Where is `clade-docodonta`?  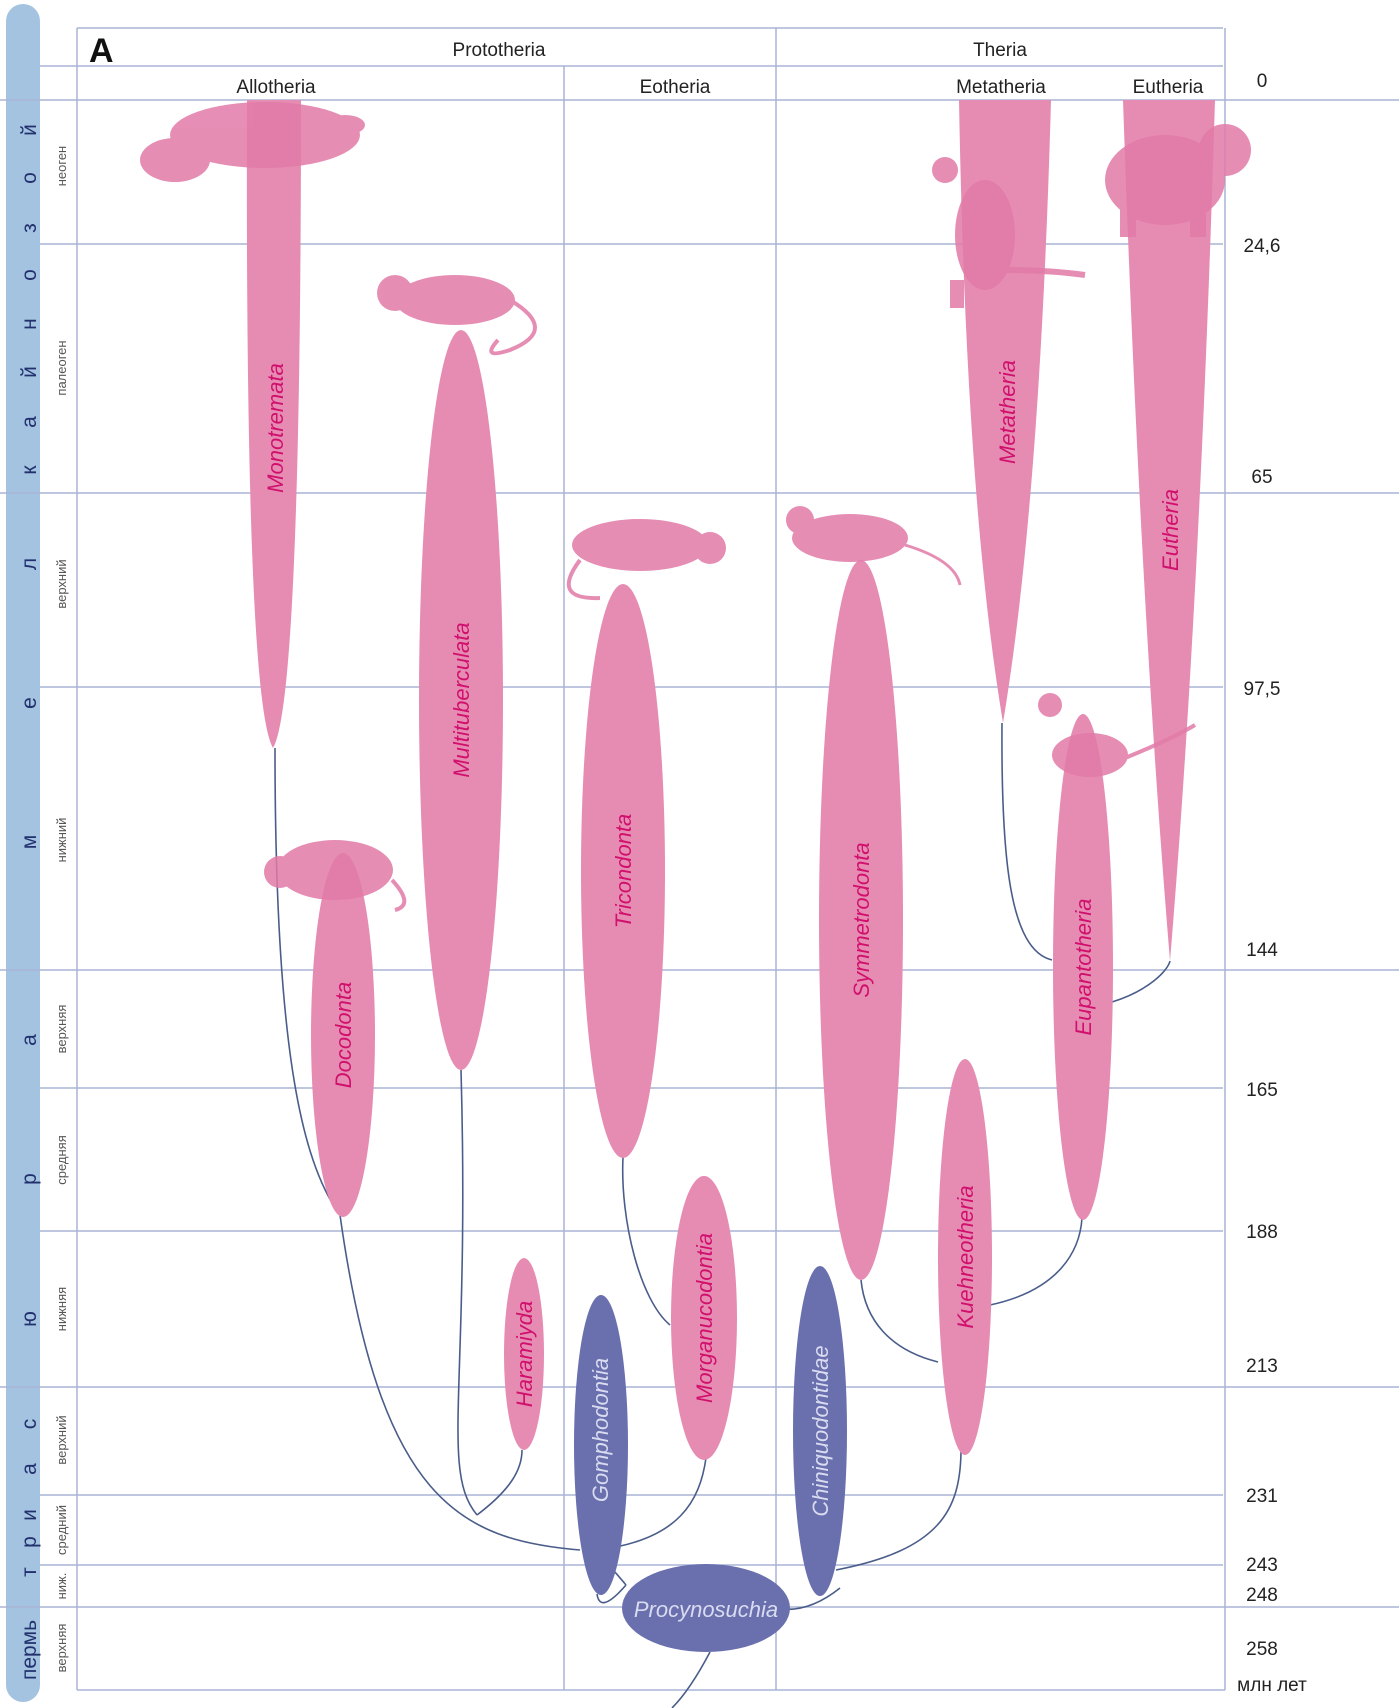
clade-docodonta is located at coordinates (343, 1035).